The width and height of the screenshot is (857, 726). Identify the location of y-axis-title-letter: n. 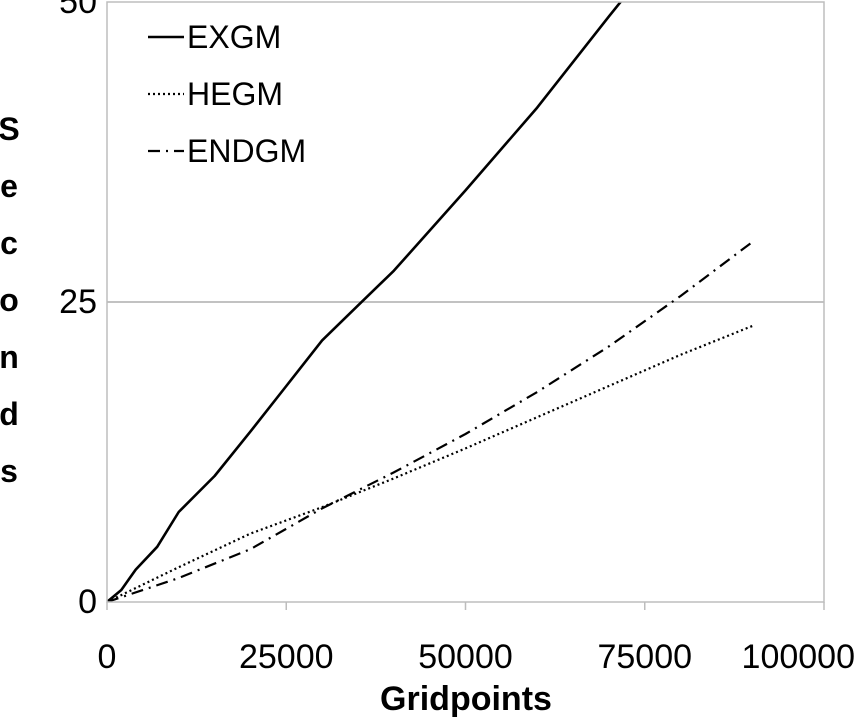
(9, 357).